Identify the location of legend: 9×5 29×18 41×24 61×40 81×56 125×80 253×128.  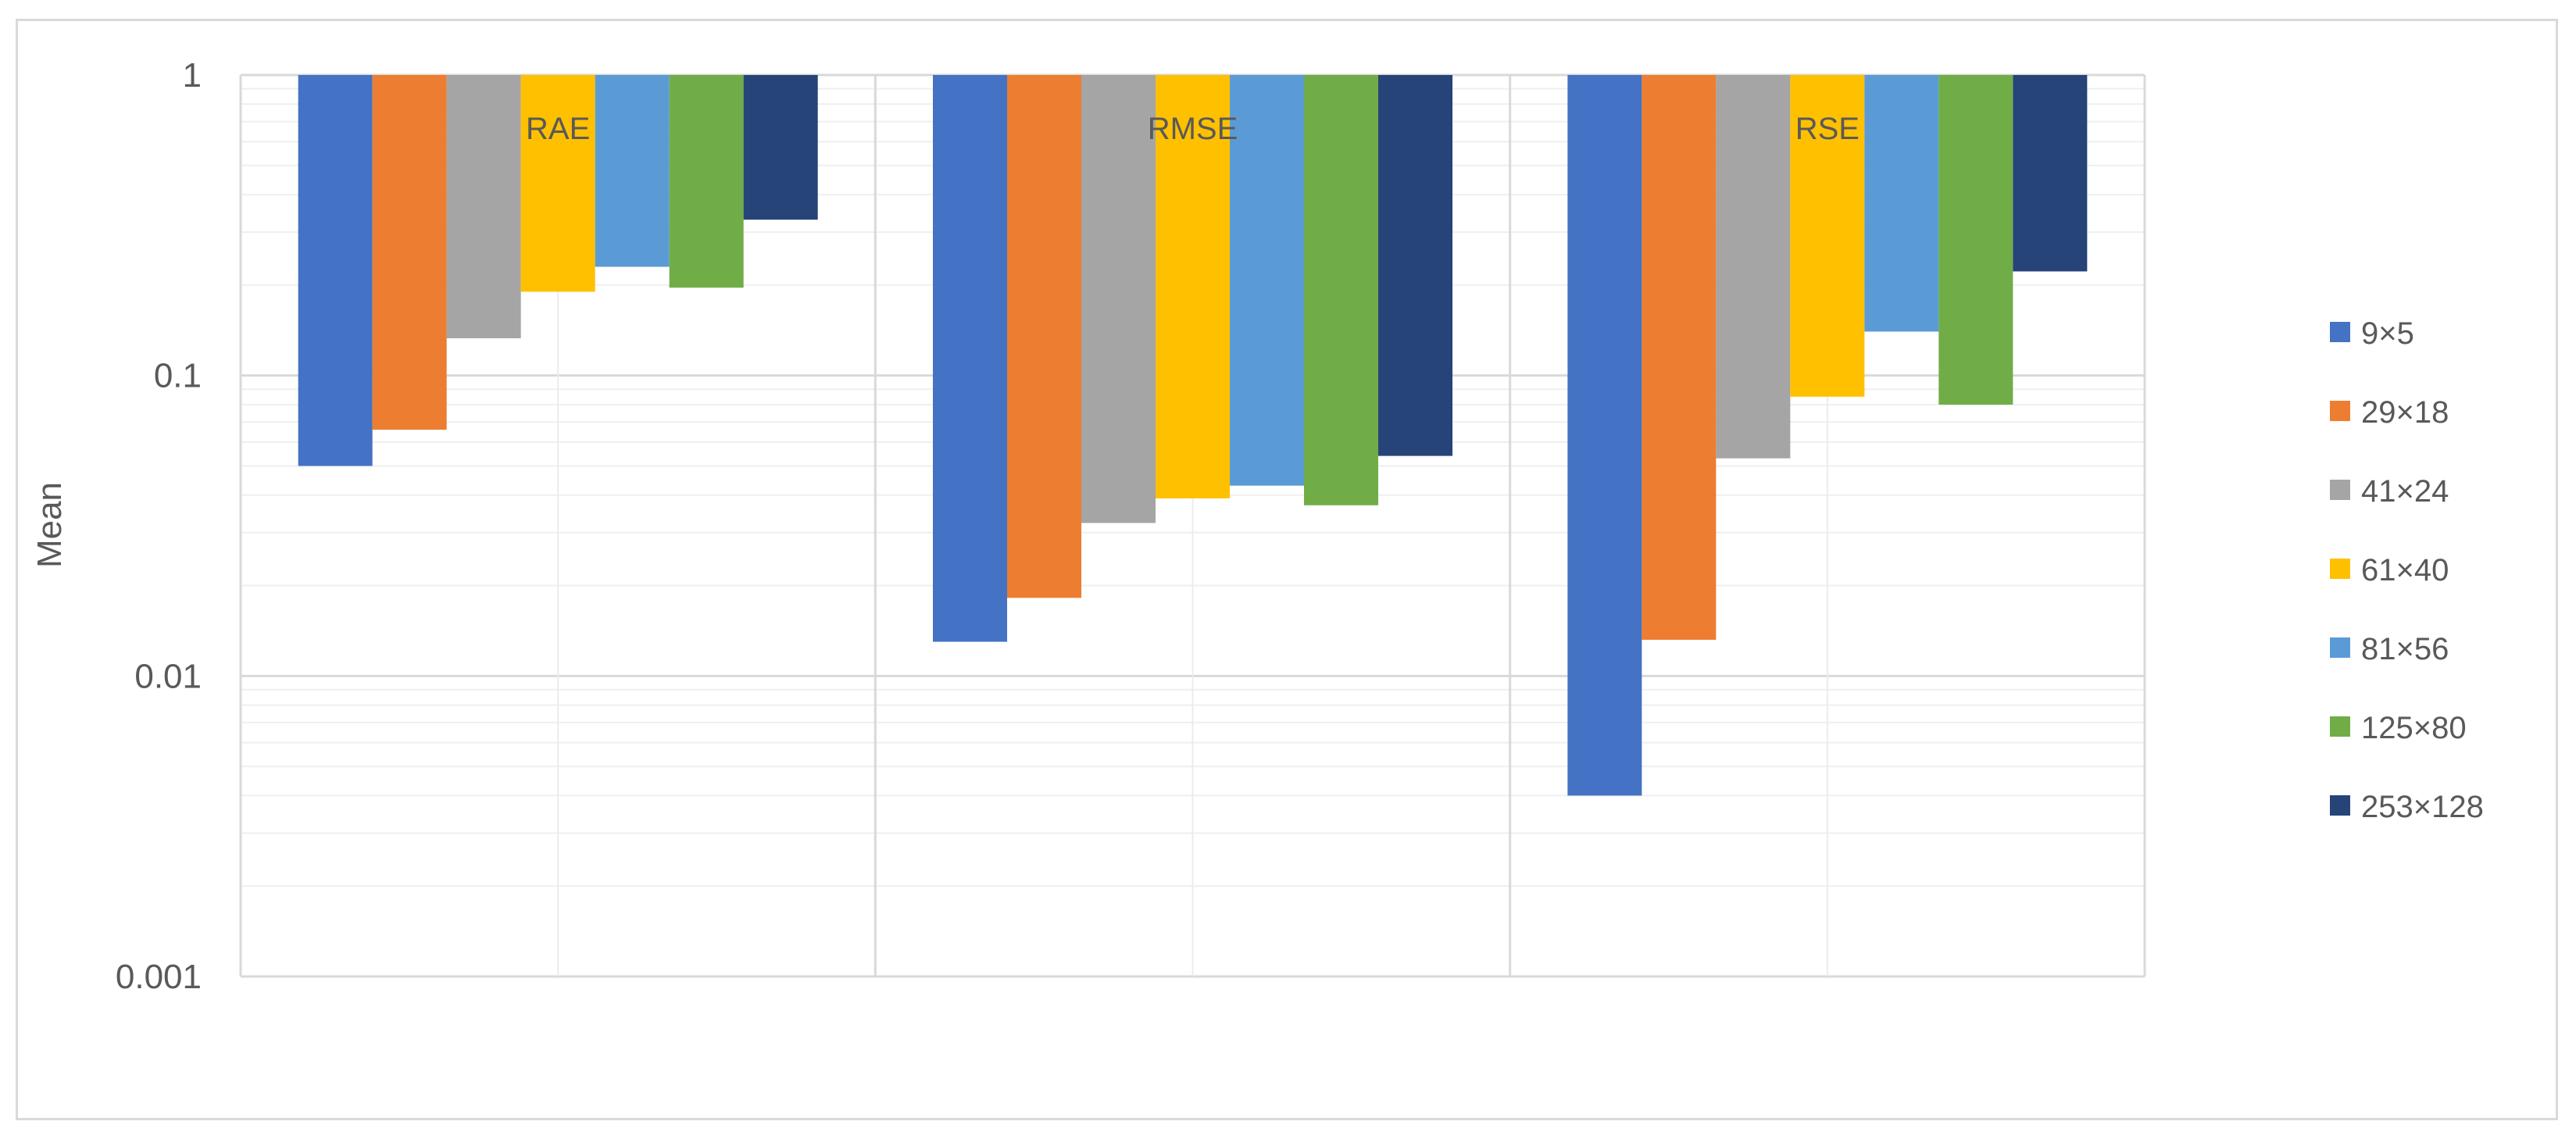
(2407, 570).